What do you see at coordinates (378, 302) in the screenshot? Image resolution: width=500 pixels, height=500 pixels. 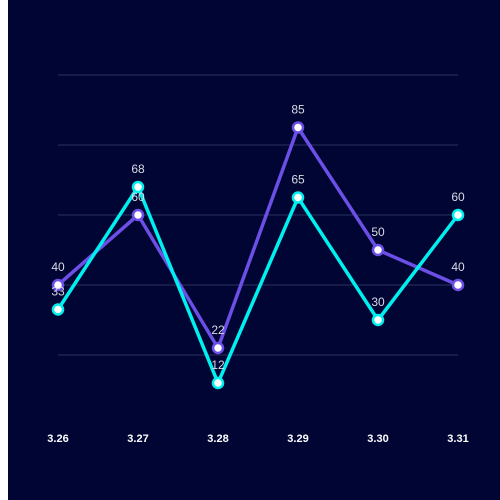 I see `series-2-data-label: 30` at bounding box center [378, 302].